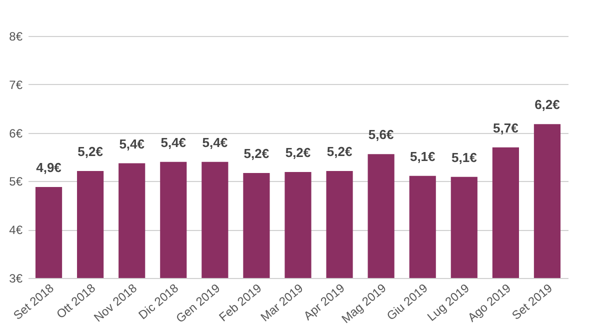 This screenshot has width=605, height=336. Describe the element at coordinates (16, 279) in the screenshot. I see `y-tick-label: 3€` at that location.